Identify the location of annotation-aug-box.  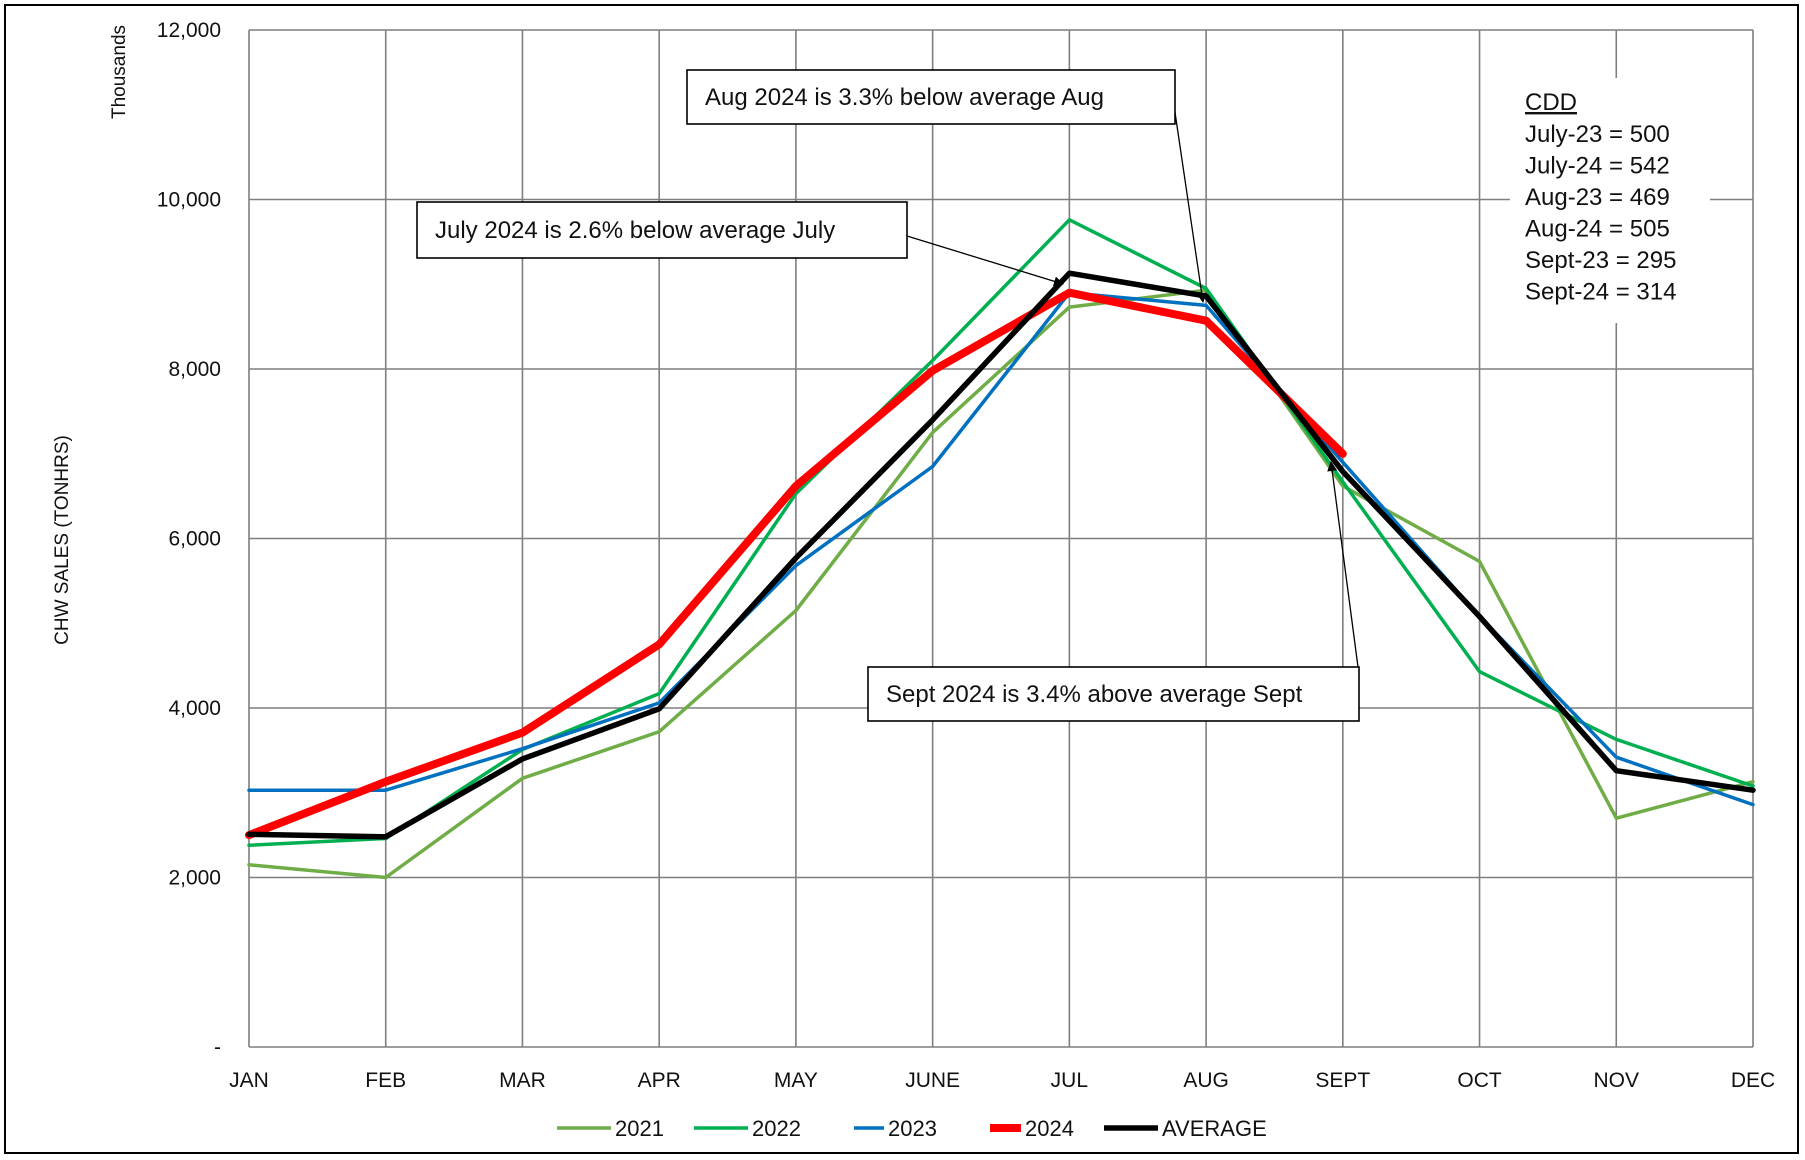
(931, 97).